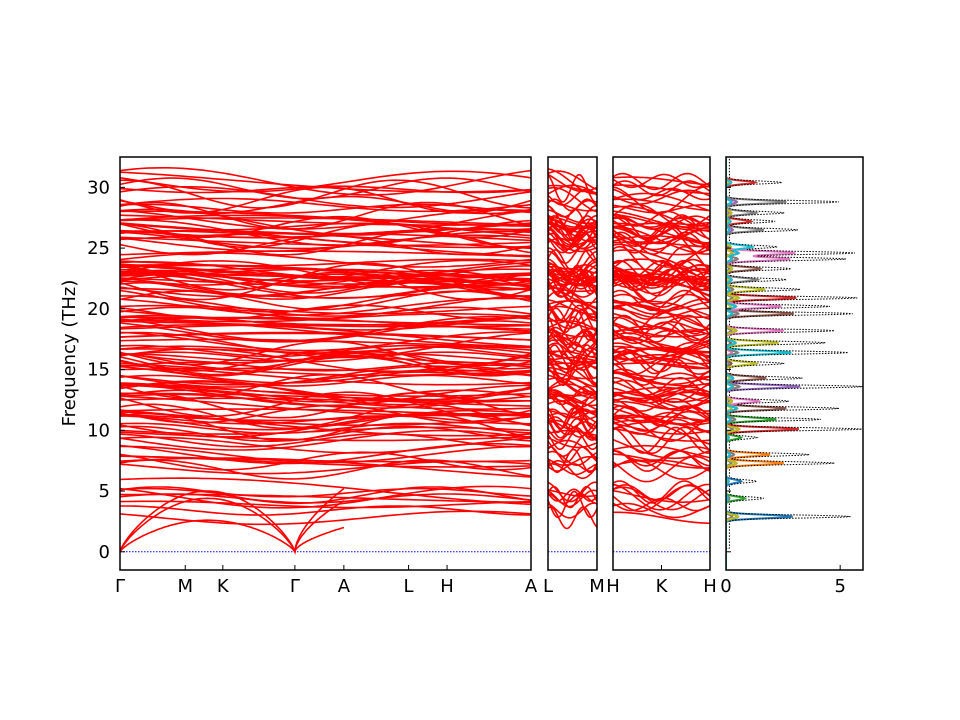 The image size is (960, 720). What do you see at coordinates (760, 363) in the screenshot?
I see `partial-dos-curve` at bounding box center [760, 363].